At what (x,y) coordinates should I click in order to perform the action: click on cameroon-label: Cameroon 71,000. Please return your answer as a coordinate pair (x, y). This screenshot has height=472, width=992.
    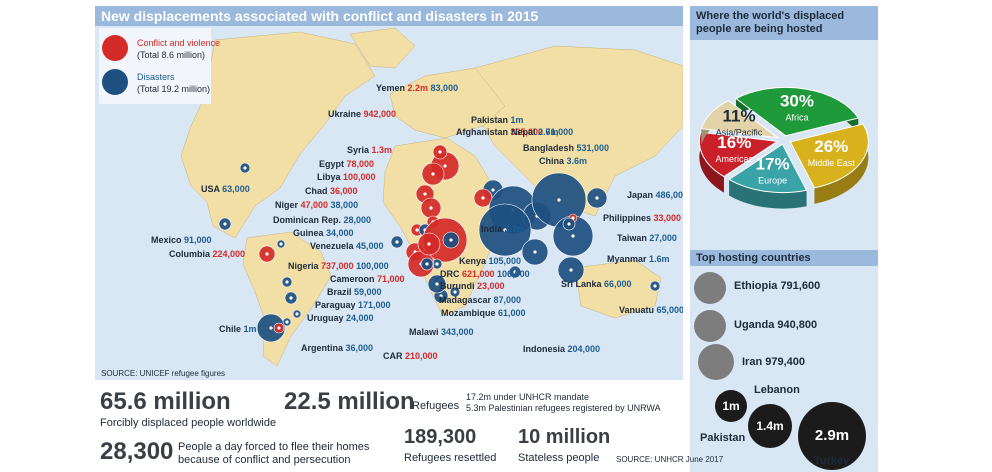
    Looking at the image, I should click on (367, 279).